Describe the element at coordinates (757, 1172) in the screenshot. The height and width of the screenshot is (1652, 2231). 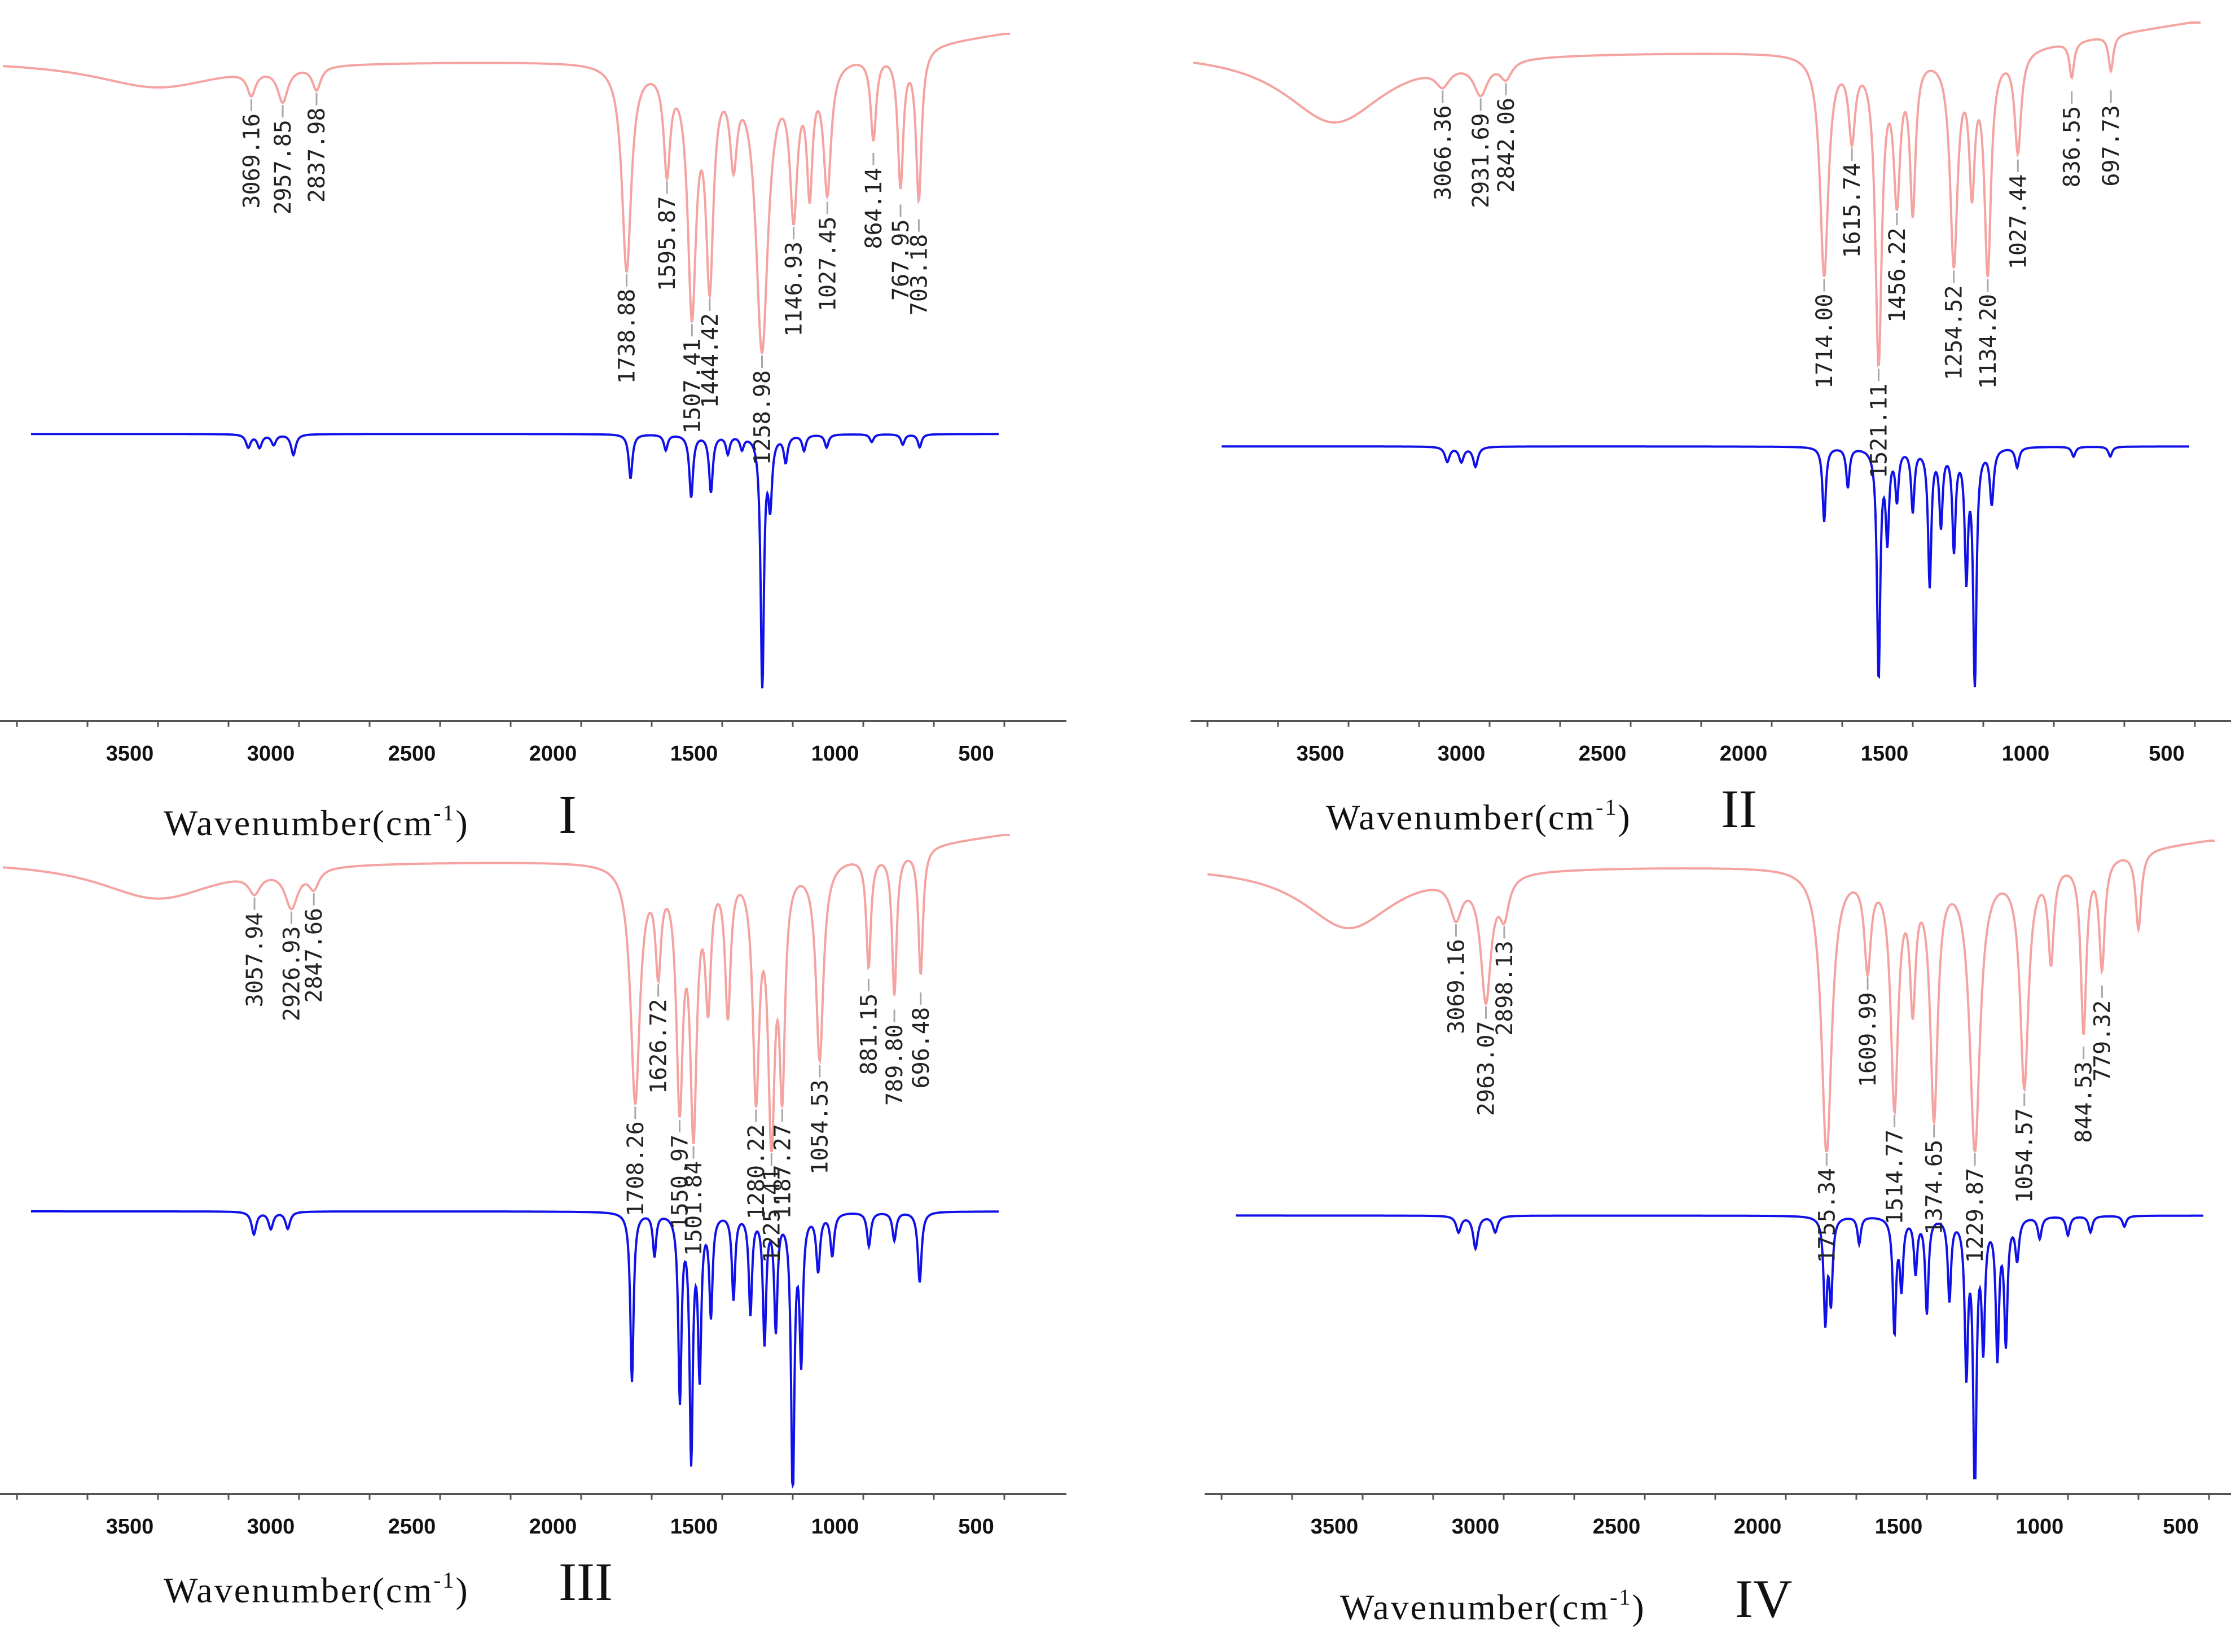
I see `peak-label: 1280.22` at that location.